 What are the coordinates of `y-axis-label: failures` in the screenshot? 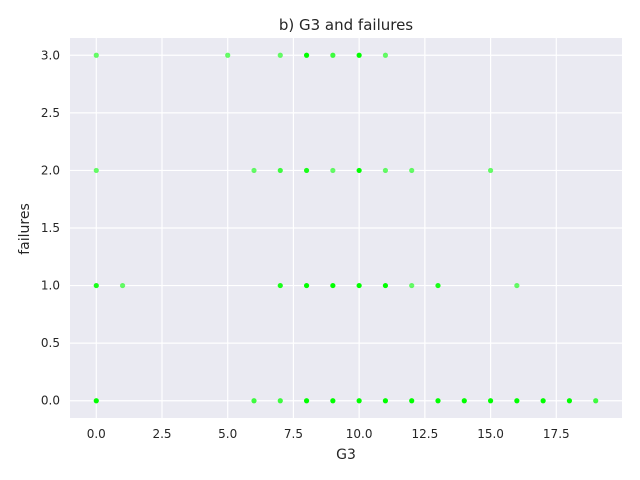 It's located at (25, 229).